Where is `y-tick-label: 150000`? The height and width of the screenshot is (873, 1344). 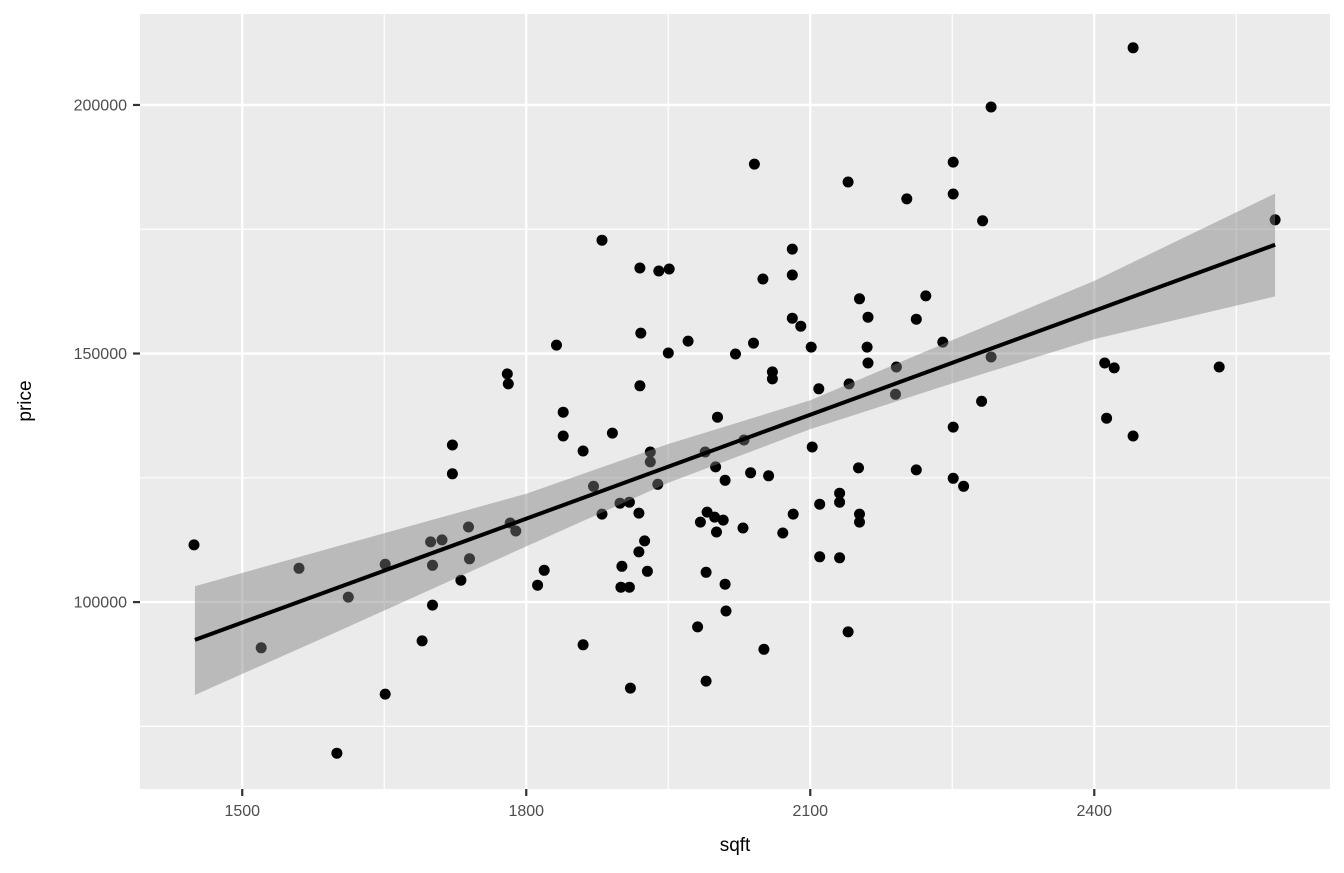
y-tick-label: 150000 is located at coordinates (100, 354).